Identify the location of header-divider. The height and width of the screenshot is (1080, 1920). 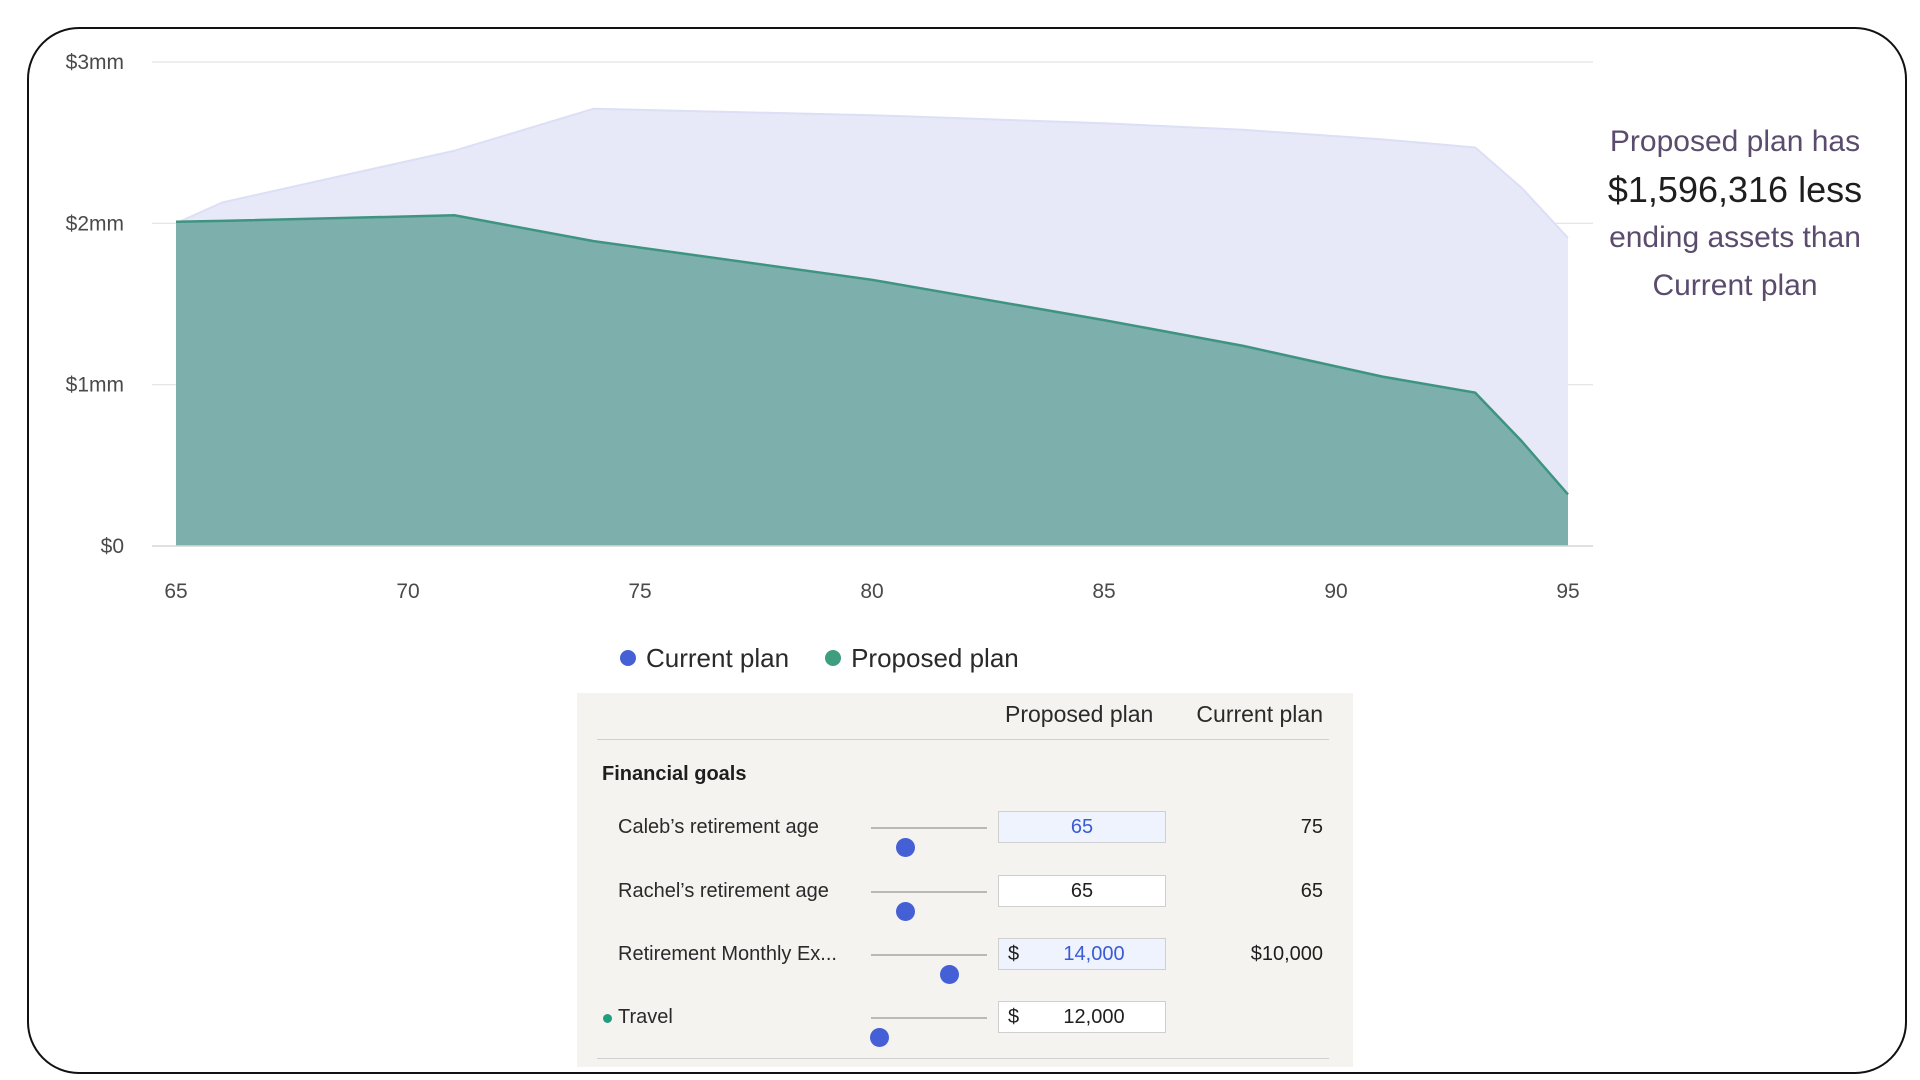
(963, 739).